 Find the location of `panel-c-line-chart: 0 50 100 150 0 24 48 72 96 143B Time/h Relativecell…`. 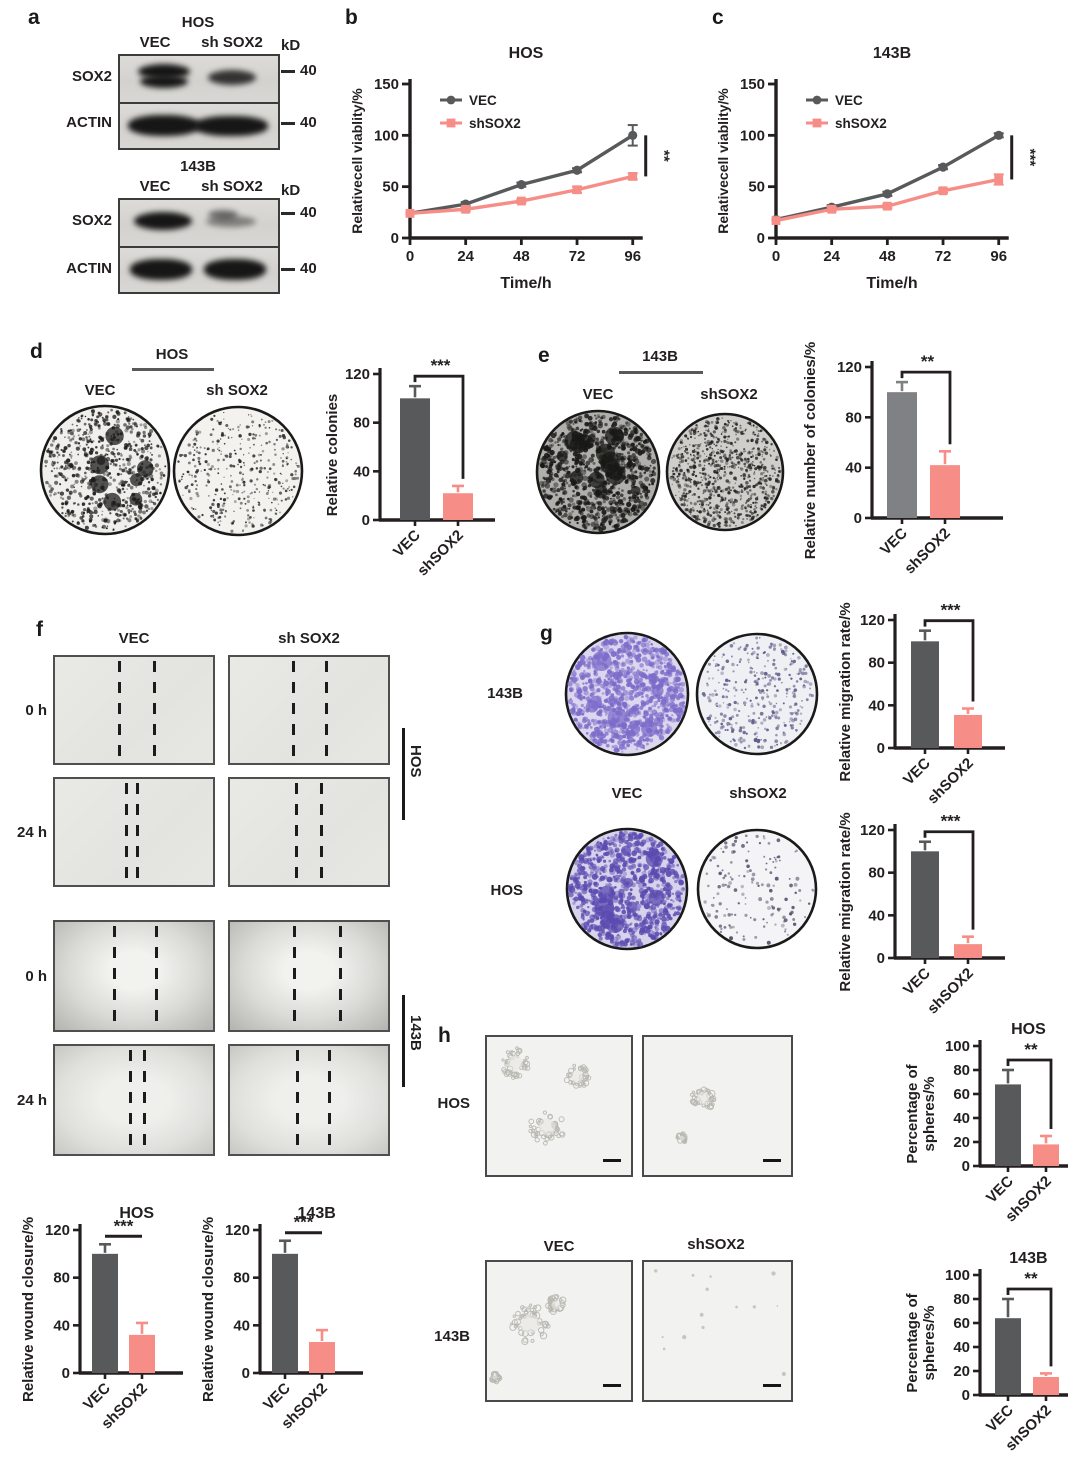

panel-c-line-chart: 0 50 100 150 0 24 48 72 96 143B Time/h Relativecell… is located at coordinates (877, 168).